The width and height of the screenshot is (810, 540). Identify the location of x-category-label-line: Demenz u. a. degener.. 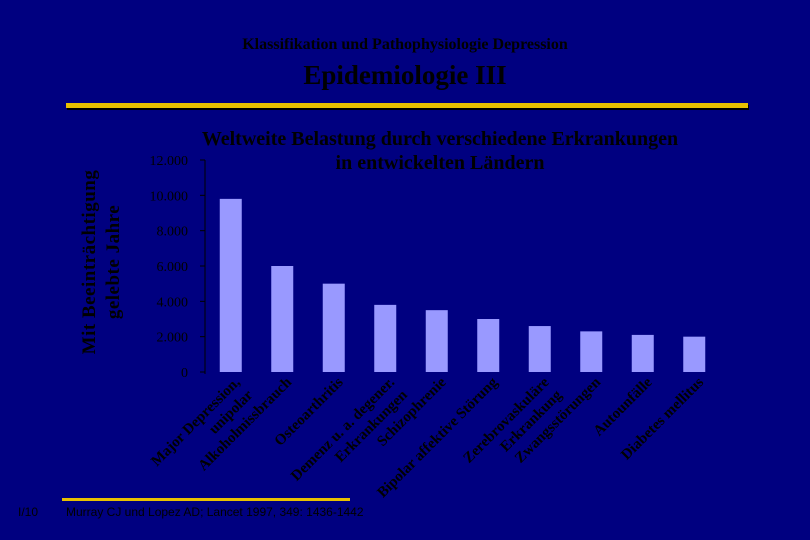
(343, 429).